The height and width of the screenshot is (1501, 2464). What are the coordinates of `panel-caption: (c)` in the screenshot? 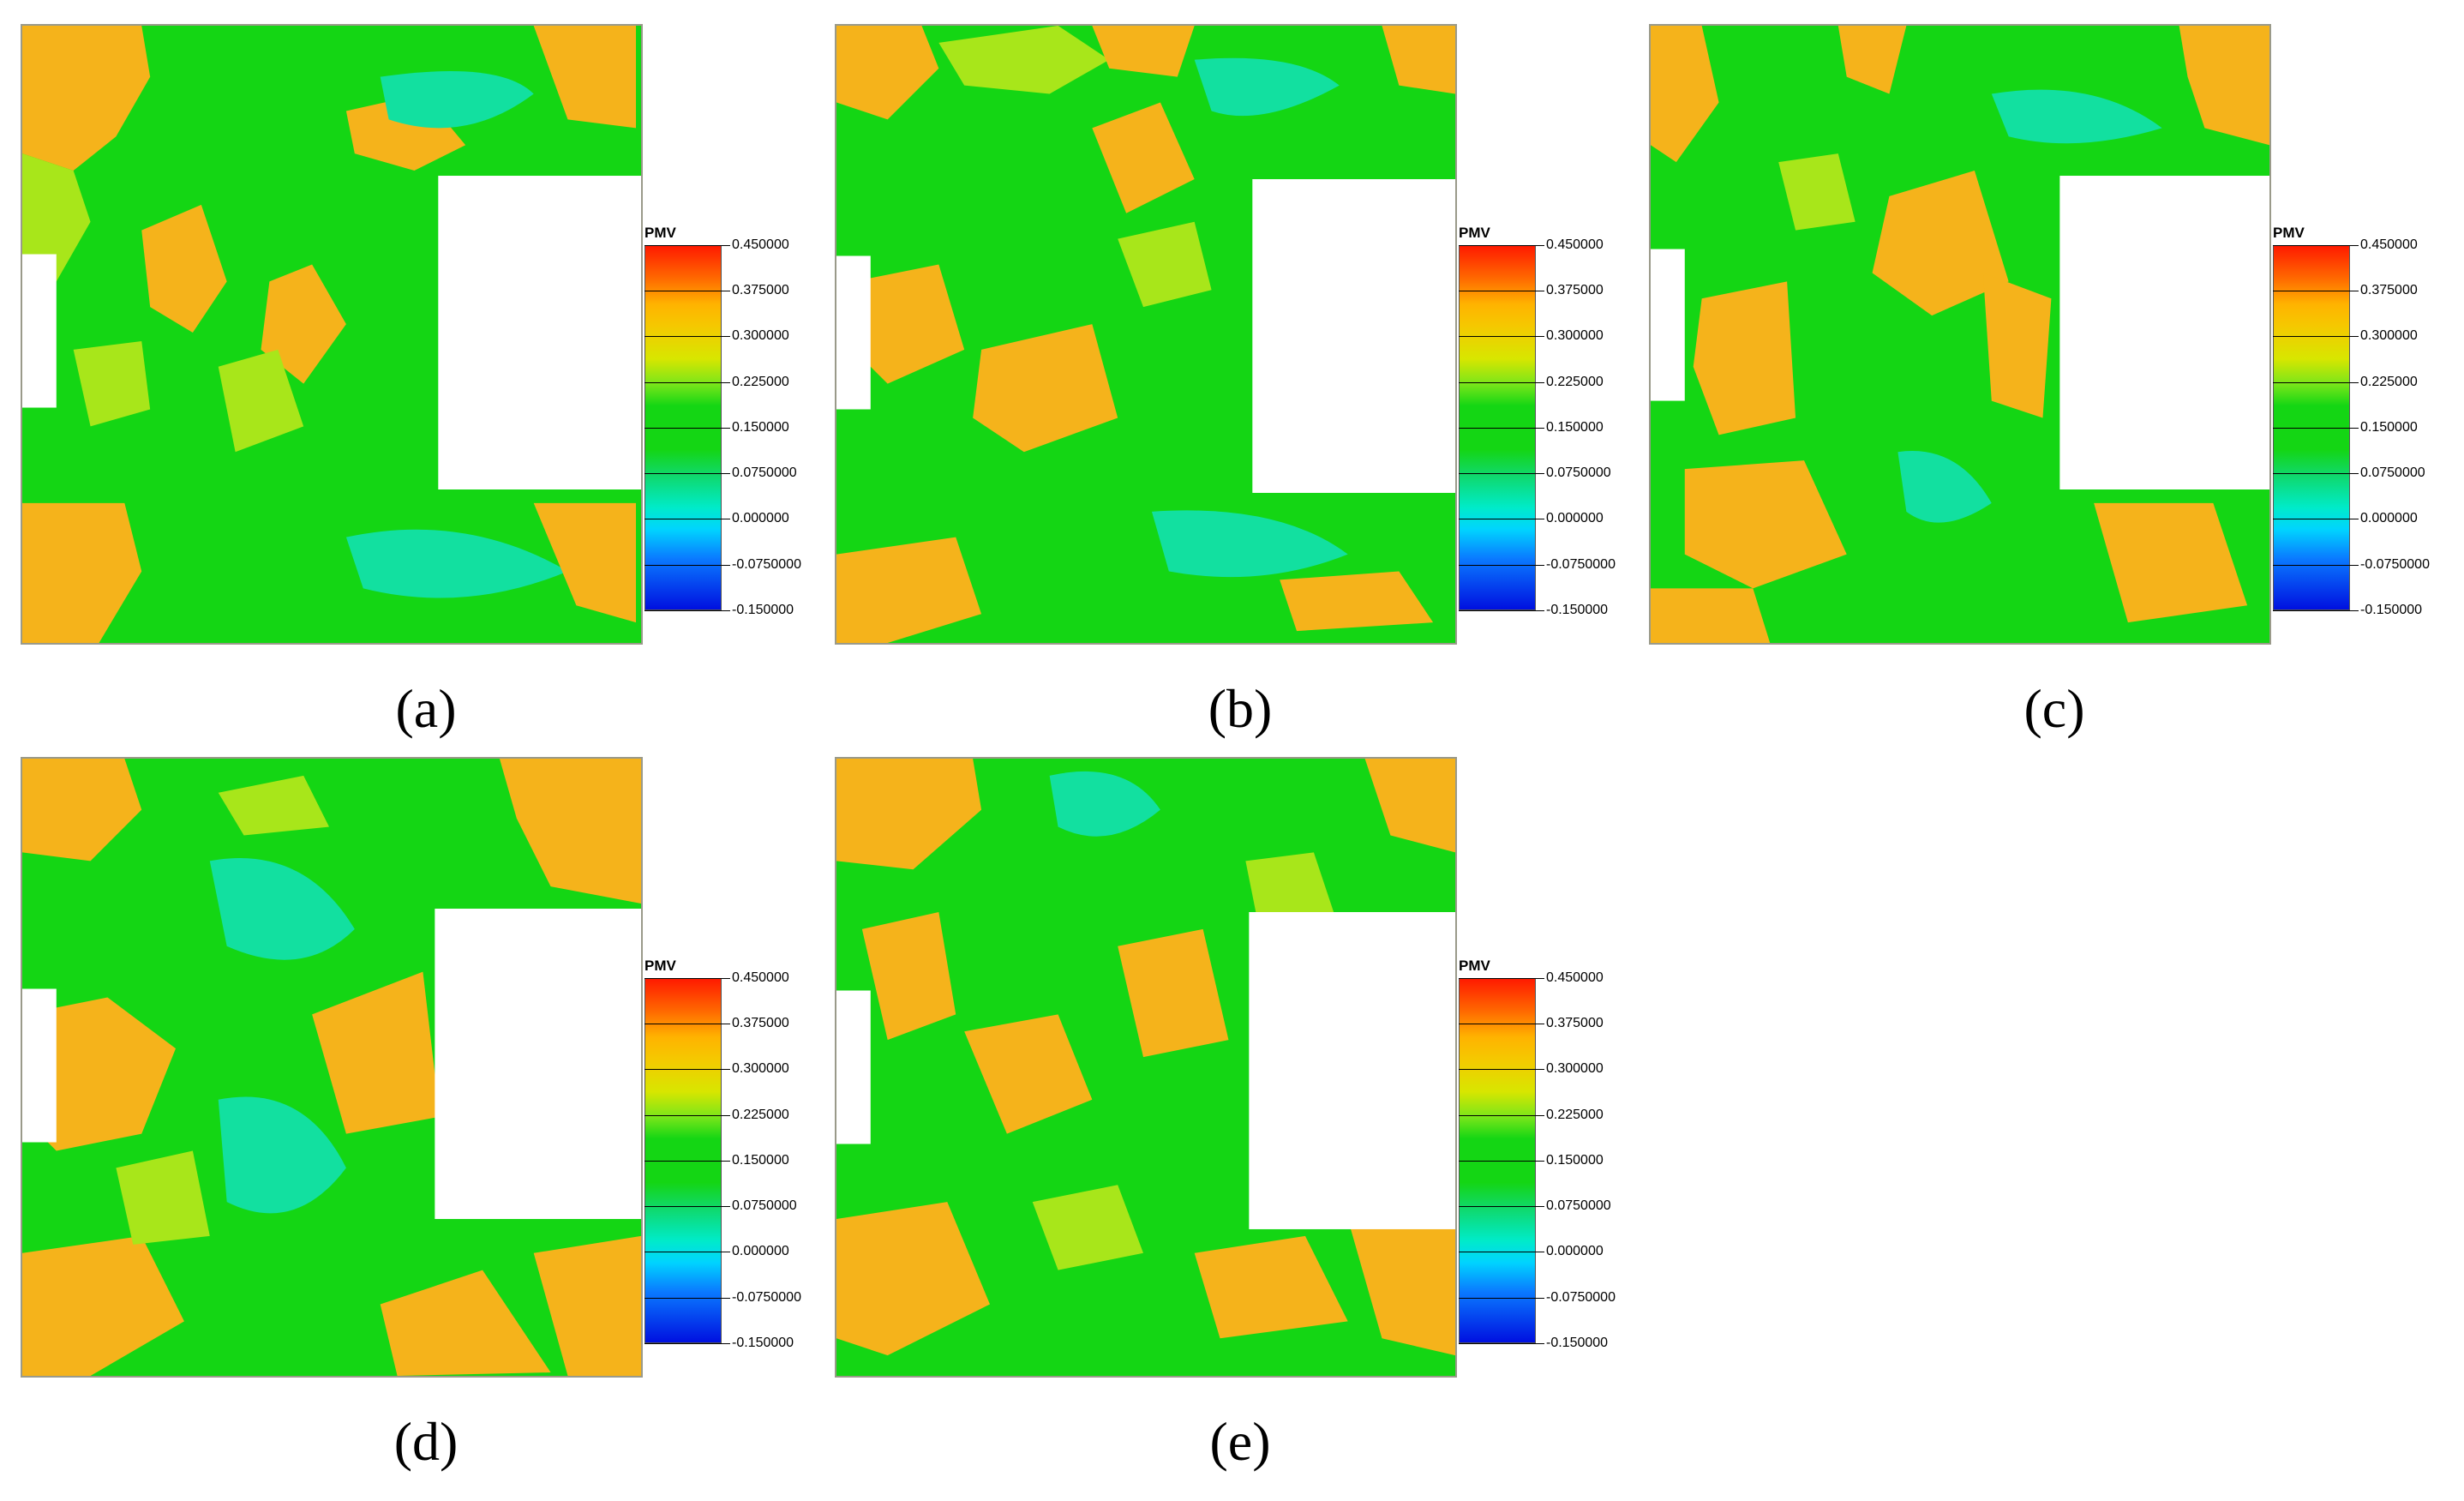 It's located at (2054, 709).